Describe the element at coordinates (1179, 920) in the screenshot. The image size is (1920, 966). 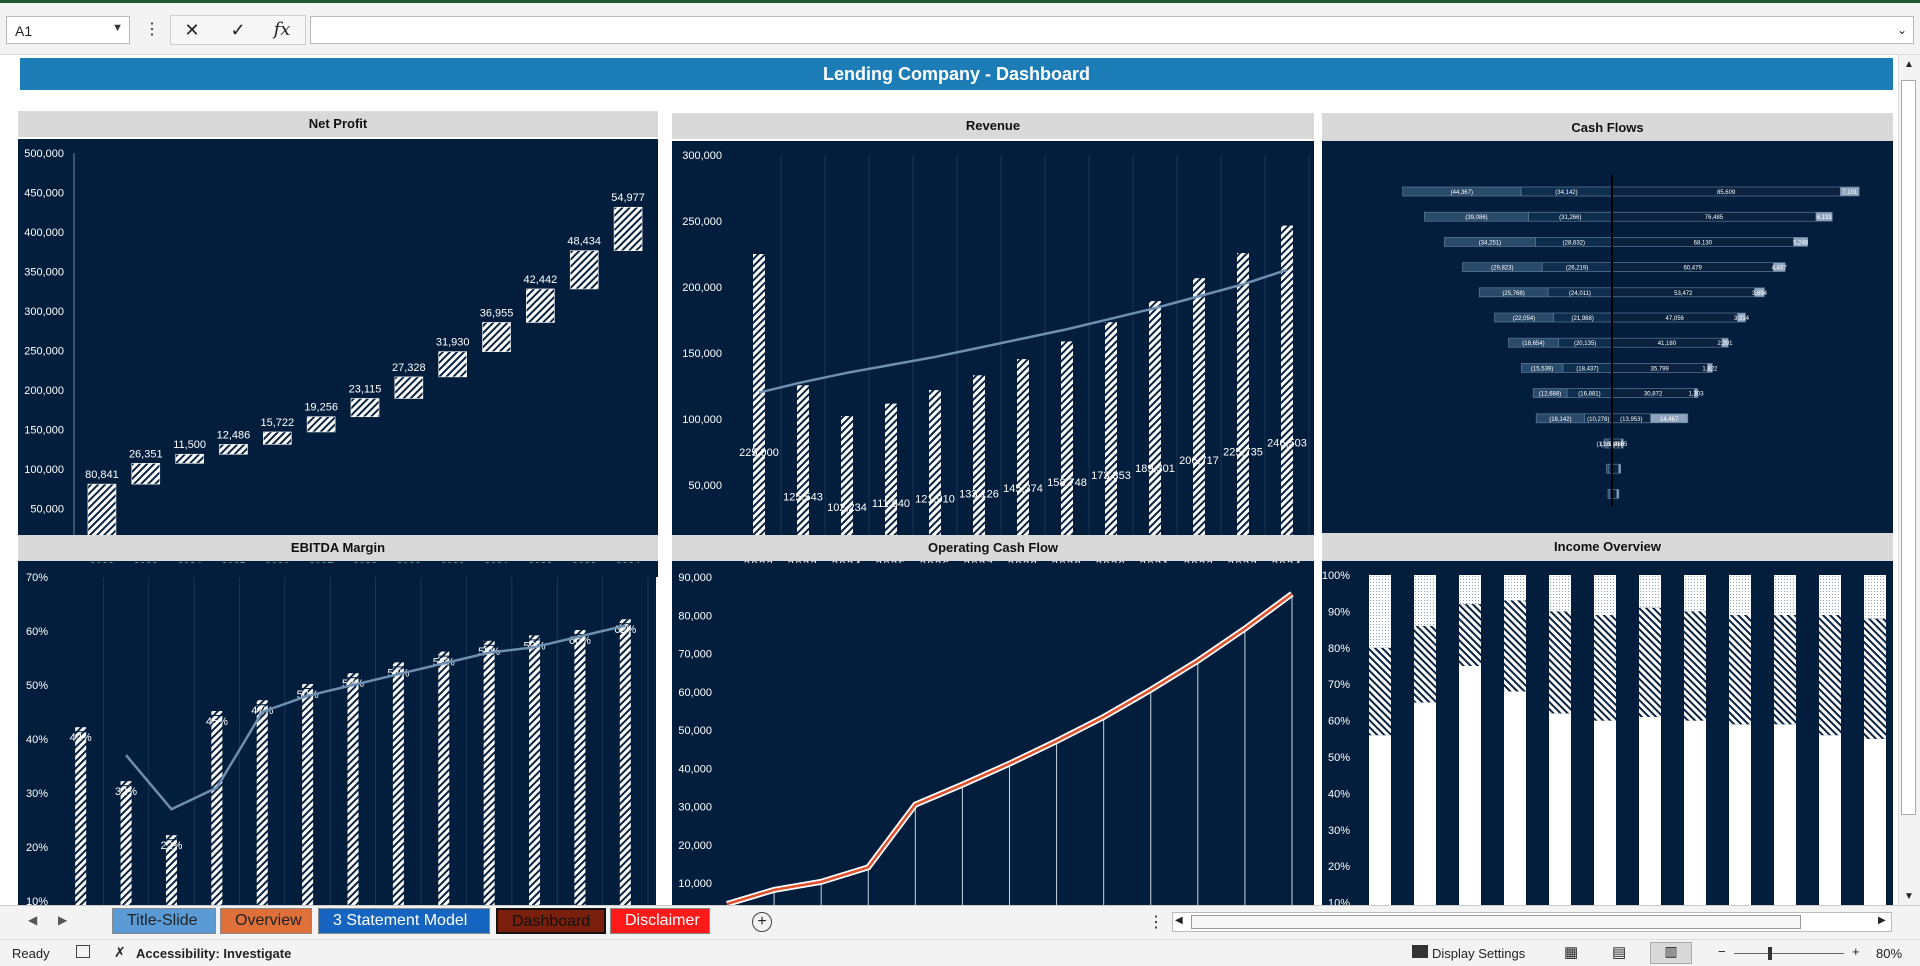
I see `scroll-left-icon: ◀` at that location.